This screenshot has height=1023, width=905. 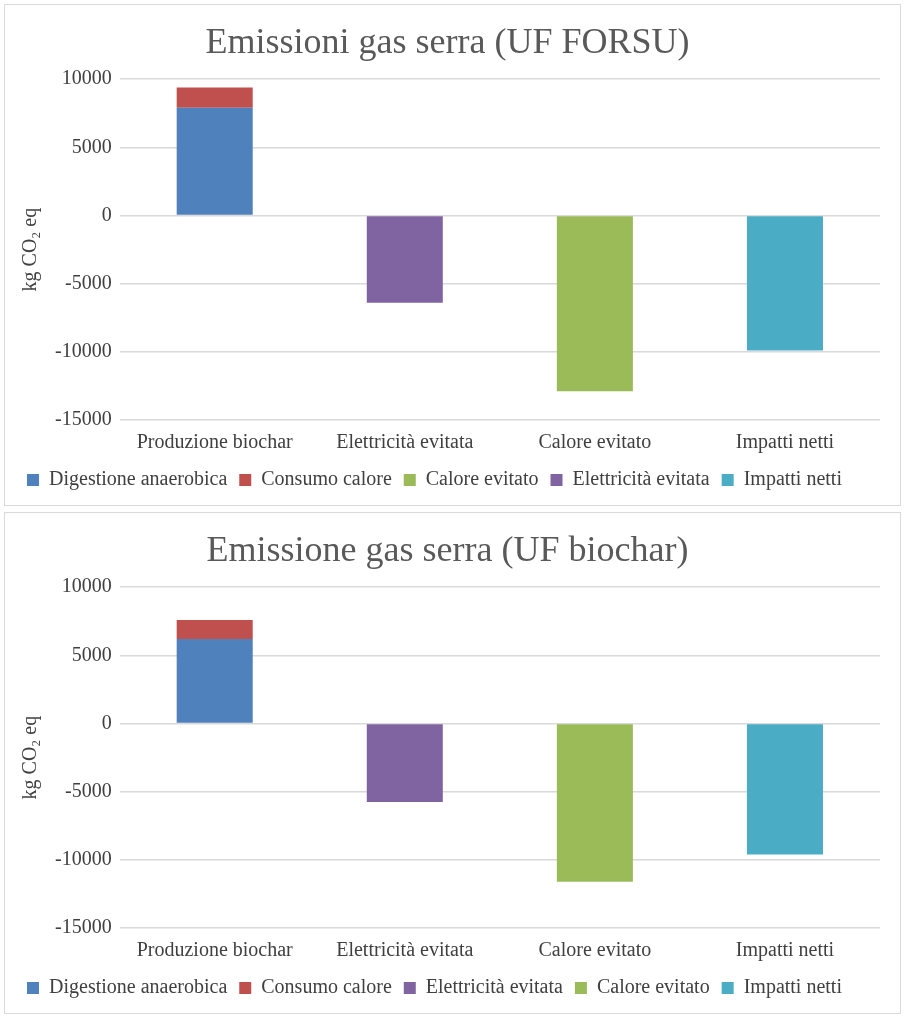 What do you see at coordinates (447, 549) in the screenshot?
I see `chart-title: Emissione gas serra (UF biochar)` at bounding box center [447, 549].